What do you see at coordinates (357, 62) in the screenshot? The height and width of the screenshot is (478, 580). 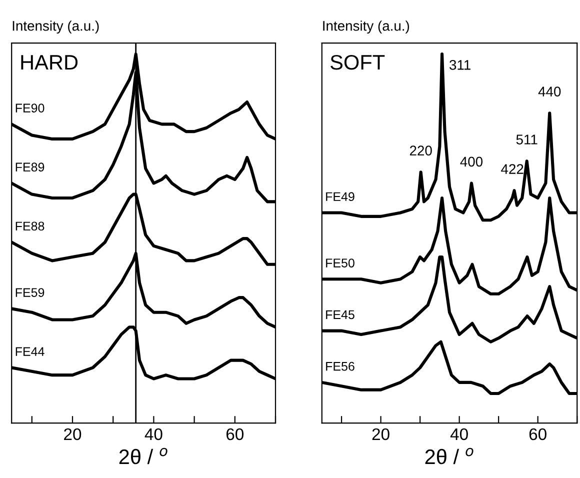 I see `annotation: SOFT` at bounding box center [357, 62].